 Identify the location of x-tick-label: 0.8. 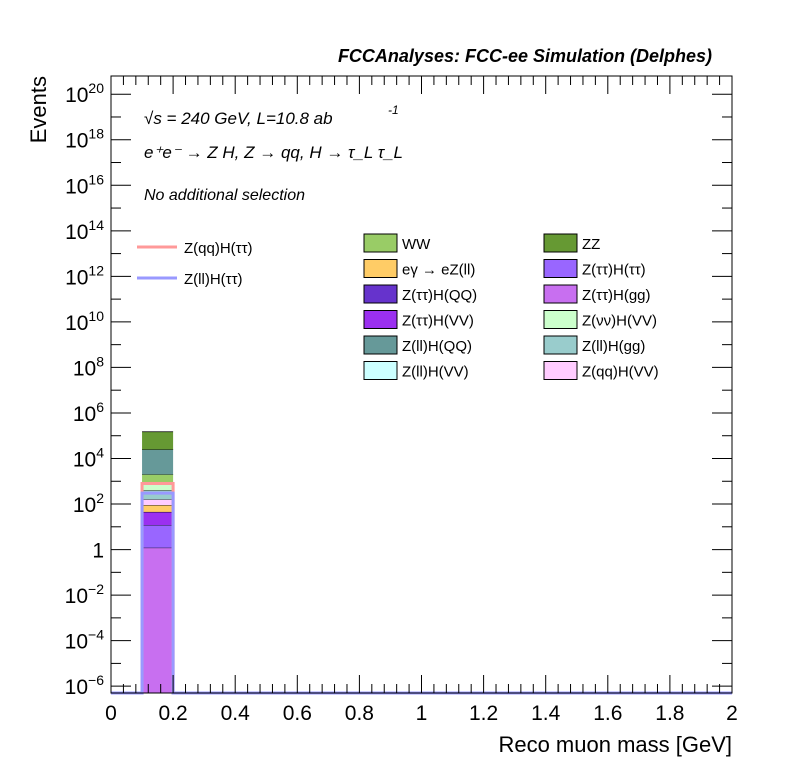
(359, 713).